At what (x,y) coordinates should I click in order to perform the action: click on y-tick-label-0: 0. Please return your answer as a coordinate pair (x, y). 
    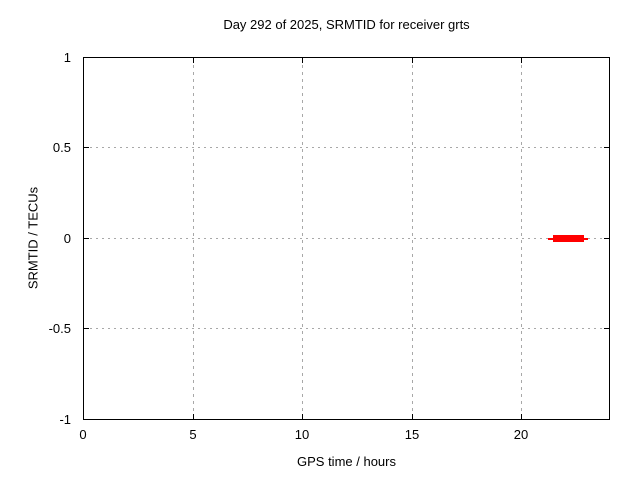
    Looking at the image, I should click on (67, 238).